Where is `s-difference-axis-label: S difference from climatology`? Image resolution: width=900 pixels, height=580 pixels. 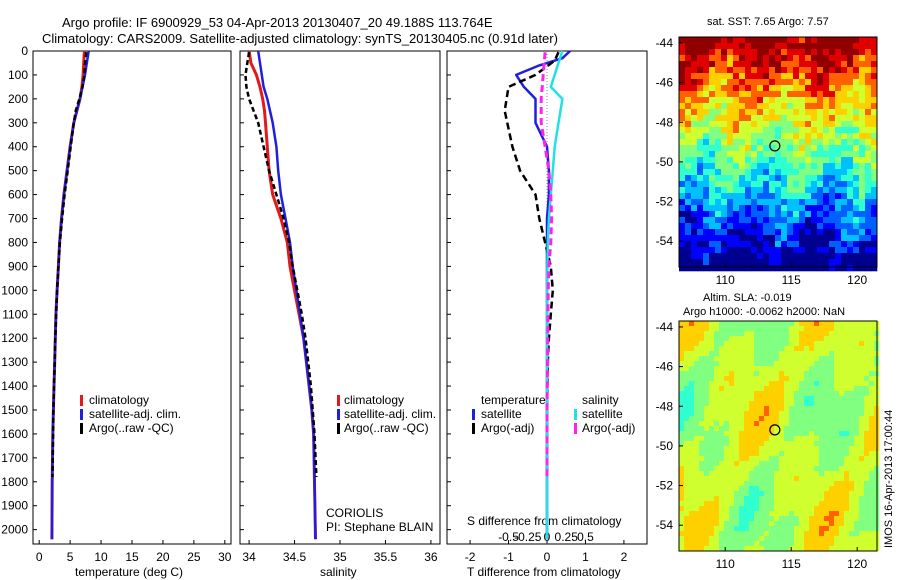
s-difference-axis-label: S difference from climatology is located at coordinates (544, 521).